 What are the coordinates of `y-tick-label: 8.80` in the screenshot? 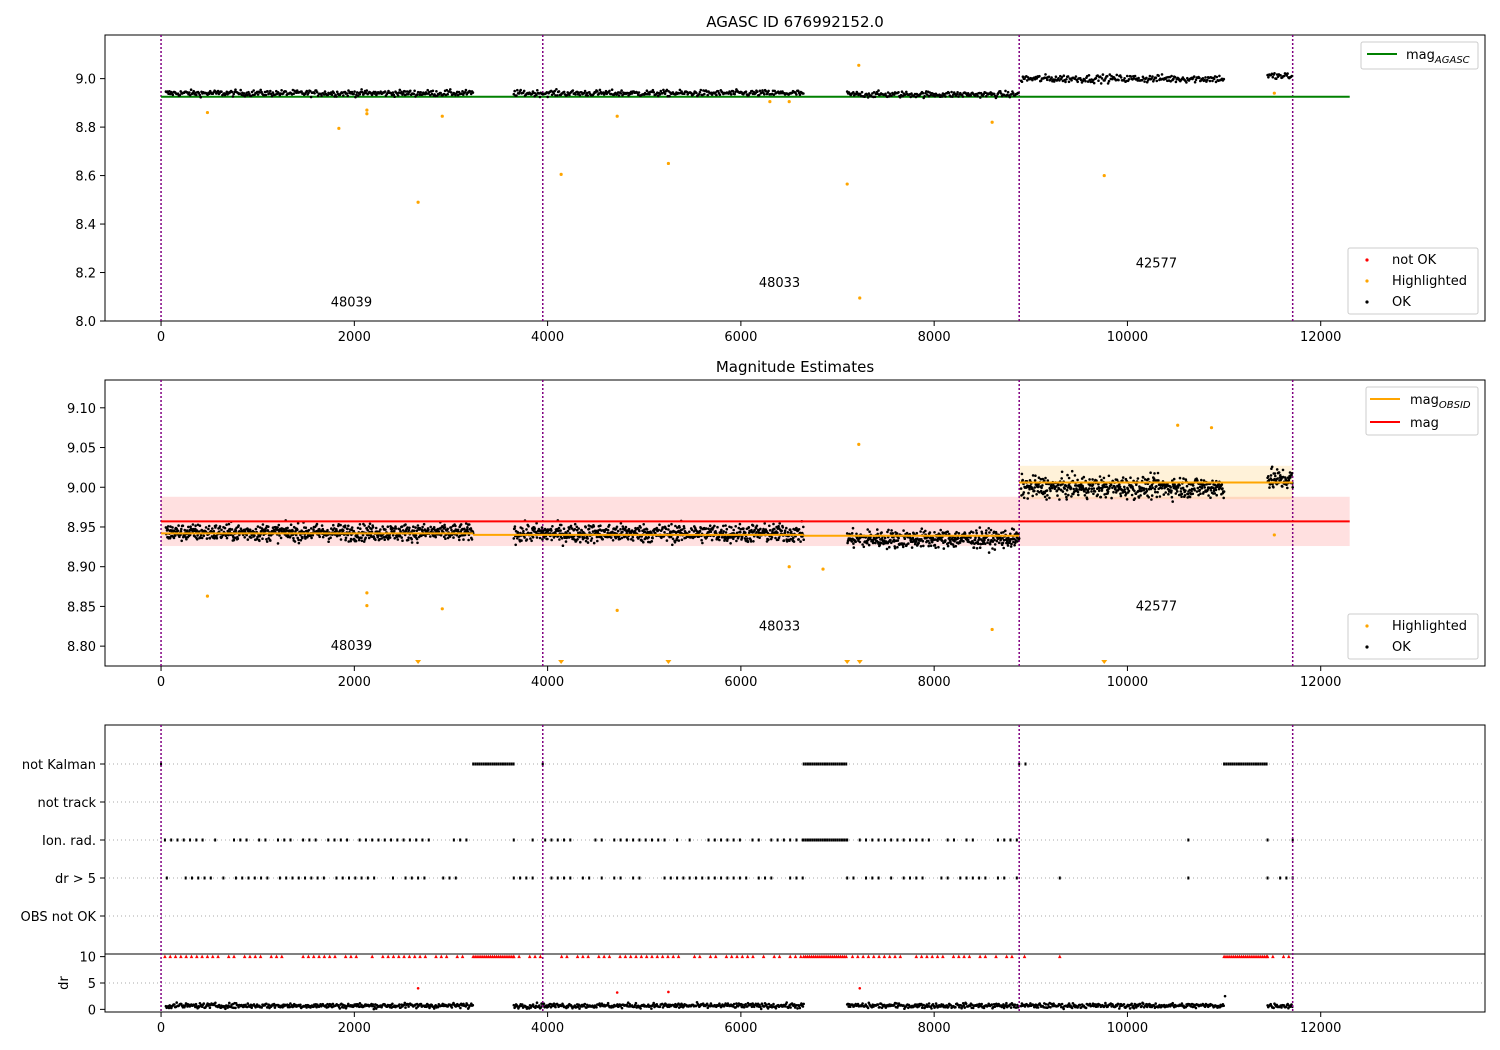 It's located at (81, 647).